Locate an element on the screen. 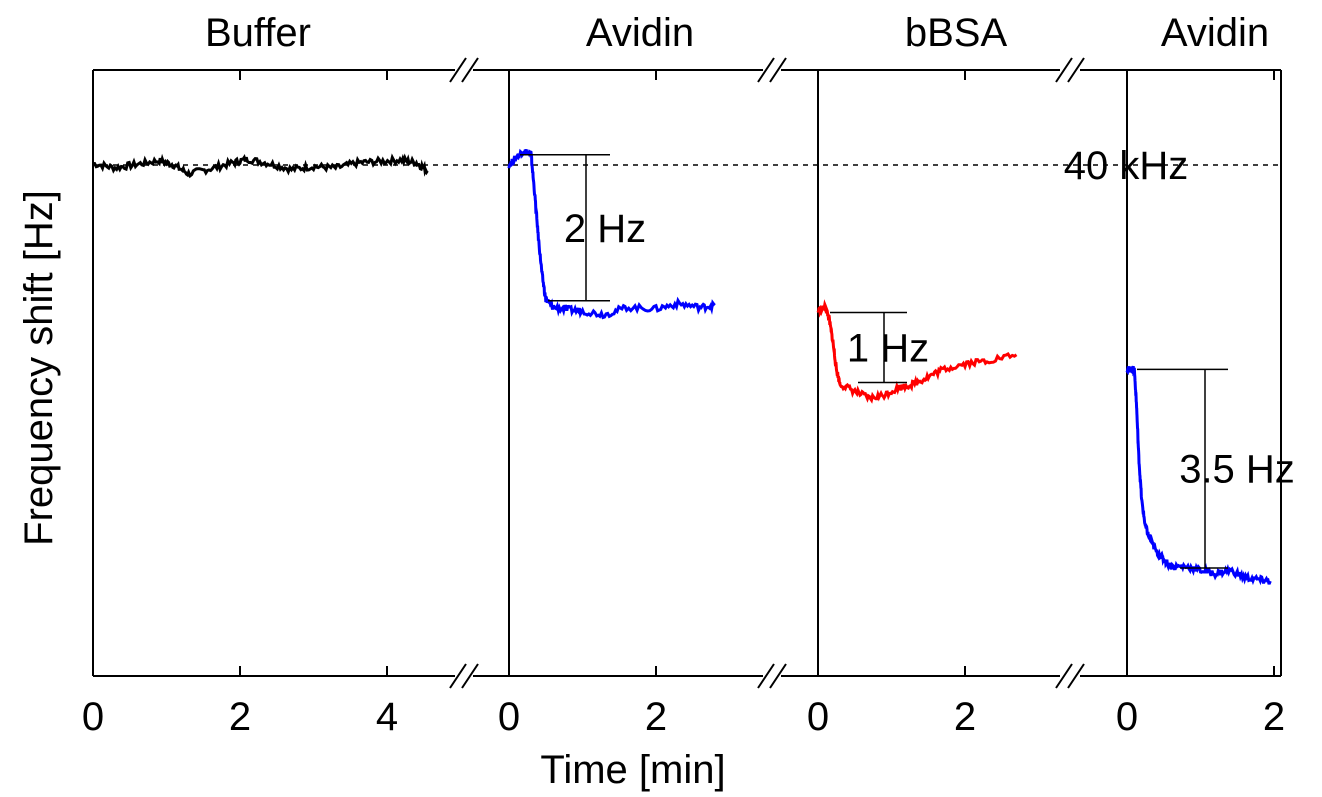 This screenshot has width=1322, height=797. y-axis-label: Frequency shift [Hz] is located at coordinates (39, 368).